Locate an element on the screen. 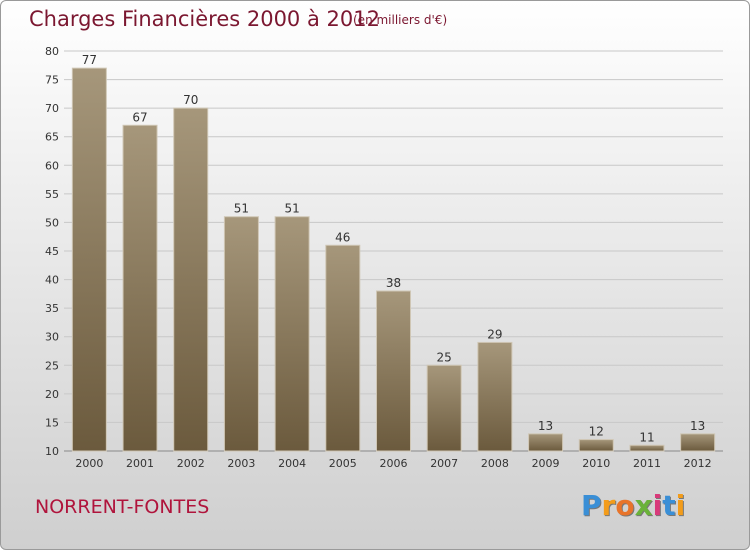 This screenshot has width=750, height=550. bar-value-label: 11 is located at coordinates (646, 437).